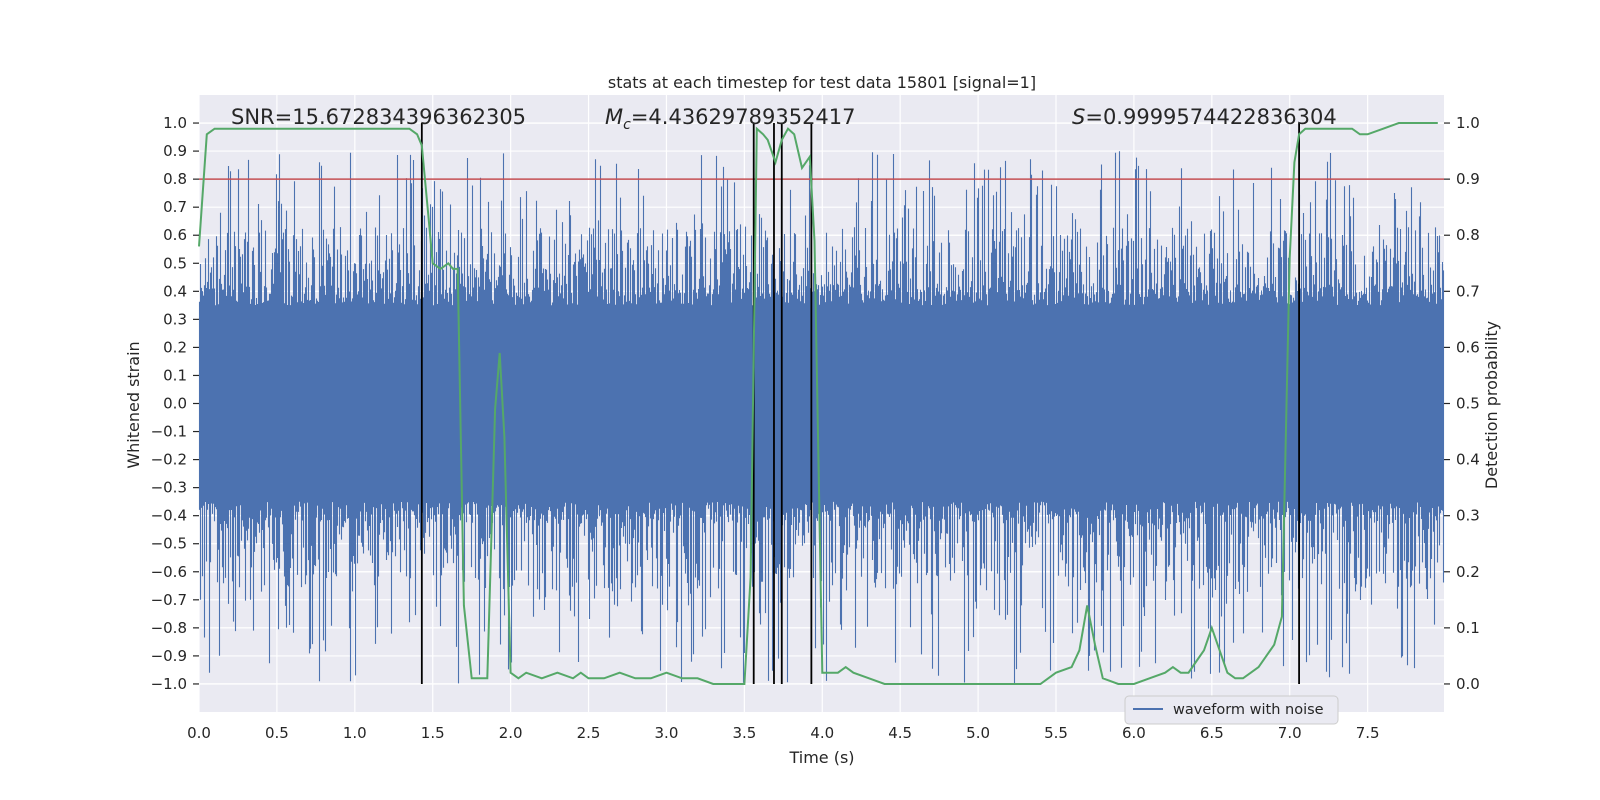 Image resolution: width=1600 pixels, height=800 pixels. Describe the element at coordinates (355, 733) in the screenshot. I see `x-tick-label: 1.0` at that location.